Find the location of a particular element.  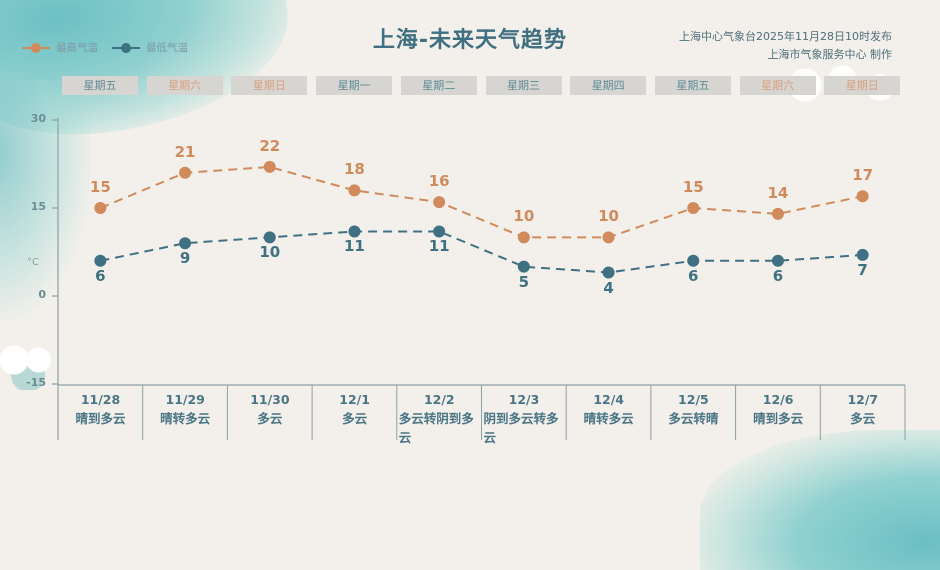

weather-label: 多云转阴到多云 is located at coordinates (436, 428).